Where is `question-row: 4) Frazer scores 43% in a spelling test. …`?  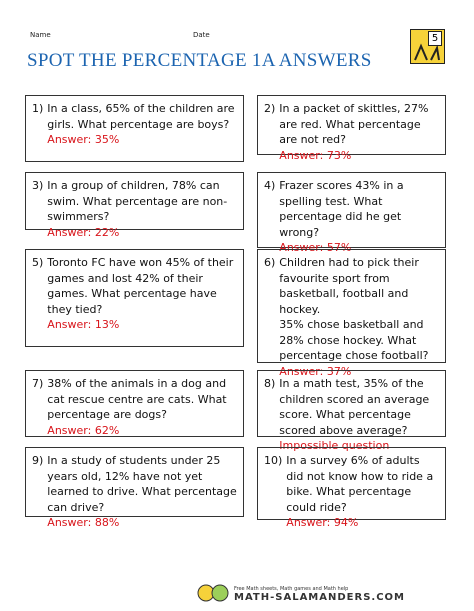 question-row: 4) Frazer scores 43% in a spelling test. … is located at coordinates (351, 217).